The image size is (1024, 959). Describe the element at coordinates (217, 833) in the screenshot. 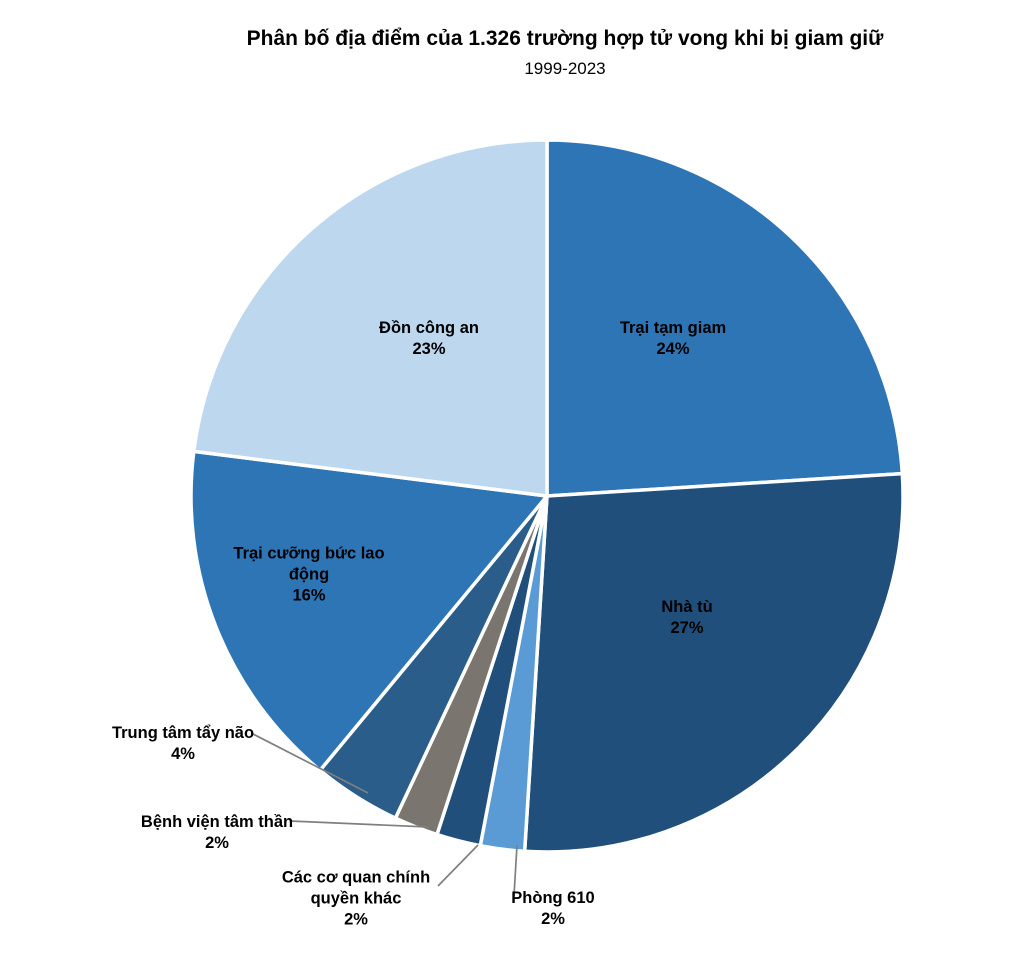

I see `slice-label-4: Bệnh viện tâm thần 2%` at that location.